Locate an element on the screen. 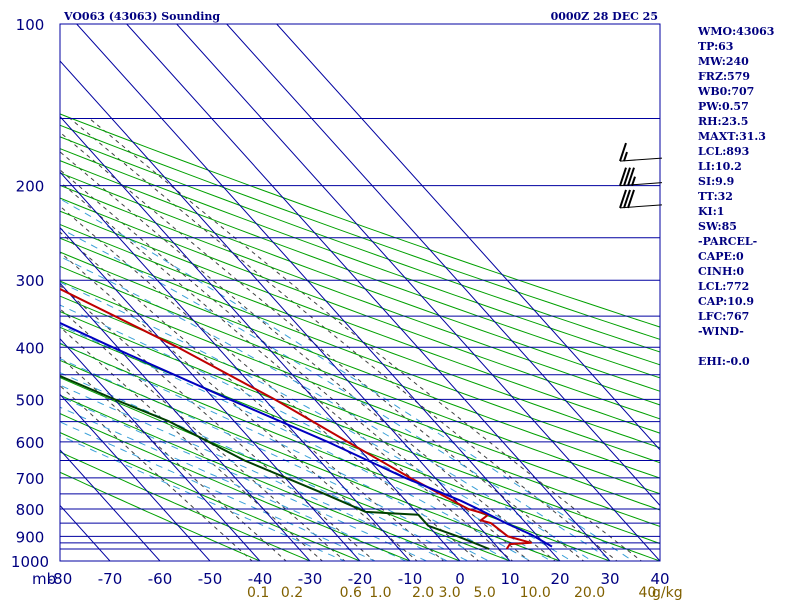 The height and width of the screenshot is (600, 800). index-item: LCL:772 is located at coordinates (724, 286).